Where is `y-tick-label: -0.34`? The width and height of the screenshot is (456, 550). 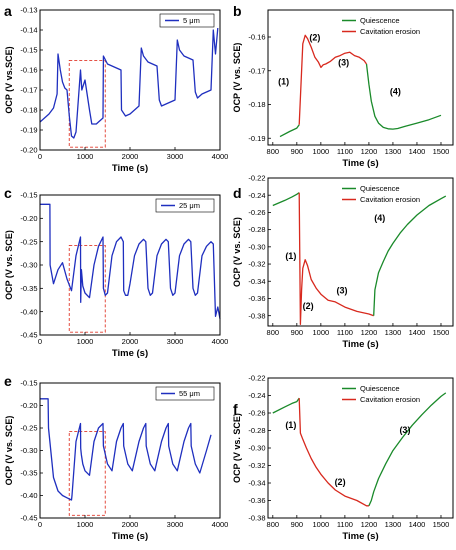
y-tick-label: -0.34 is located at coordinates (256, 483).